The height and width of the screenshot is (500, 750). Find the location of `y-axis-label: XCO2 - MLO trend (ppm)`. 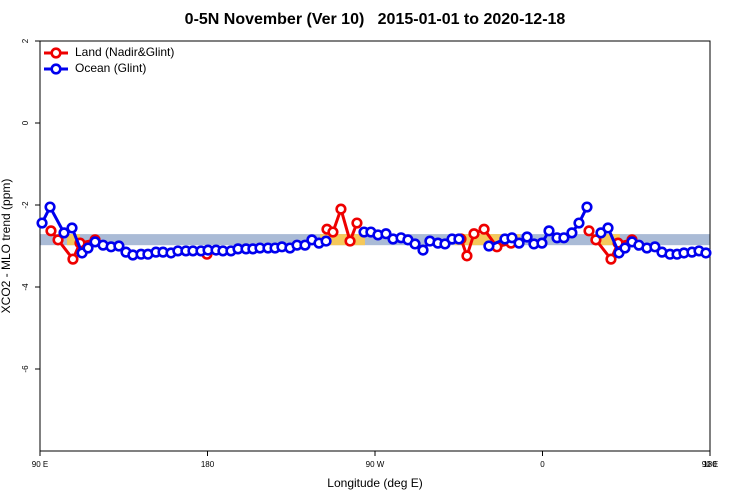

y-axis-label: XCO2 - MLO trend (ppm) is located at coordinates (6, 246).